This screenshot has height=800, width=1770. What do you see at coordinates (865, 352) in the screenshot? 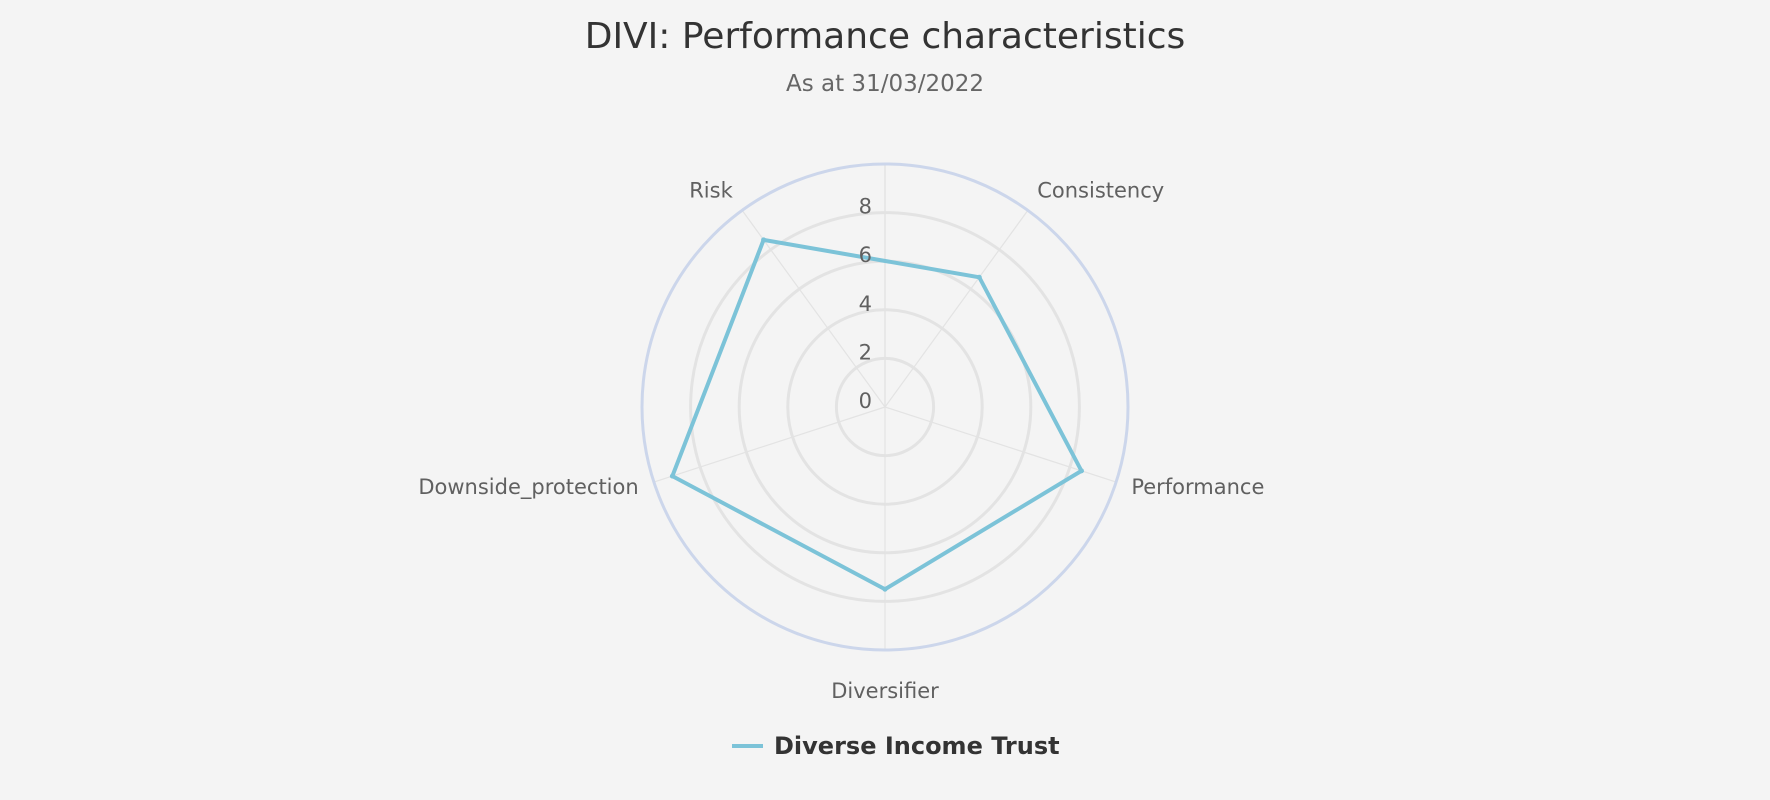
I see `tick-label: 2` at bounding box center [865, 352].